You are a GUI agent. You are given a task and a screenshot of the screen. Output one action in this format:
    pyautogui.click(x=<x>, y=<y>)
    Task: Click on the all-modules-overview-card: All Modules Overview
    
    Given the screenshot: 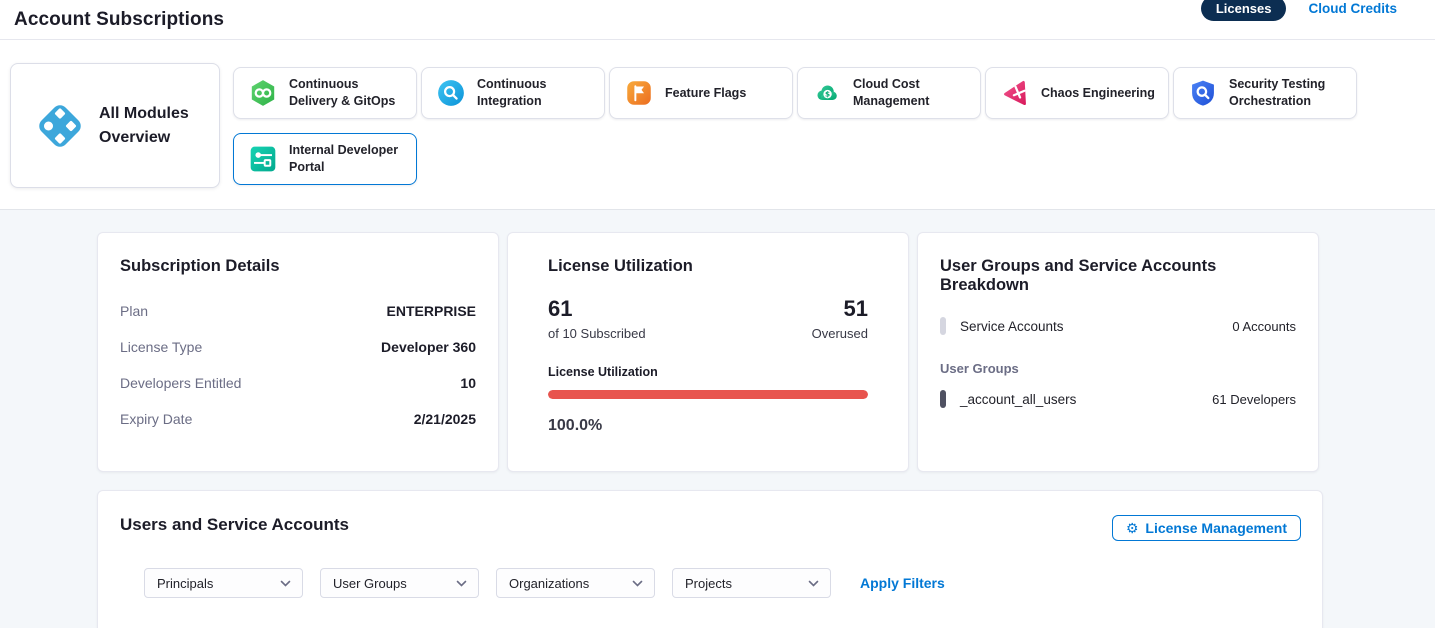 What is the action you would take?
    pyautogui.click(x=115, y=125)
    